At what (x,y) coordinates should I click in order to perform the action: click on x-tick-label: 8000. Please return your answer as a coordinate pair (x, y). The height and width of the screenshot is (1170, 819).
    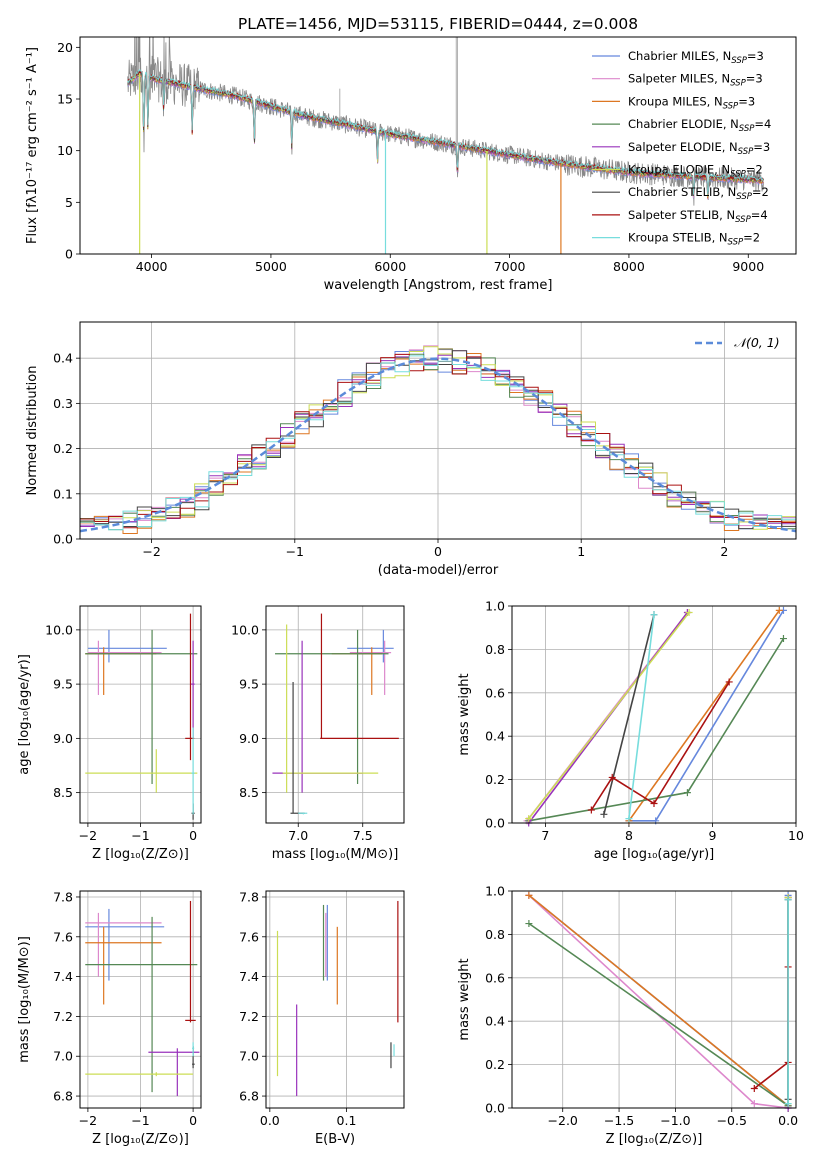
    Looking at the image, I should click on (629, 266).